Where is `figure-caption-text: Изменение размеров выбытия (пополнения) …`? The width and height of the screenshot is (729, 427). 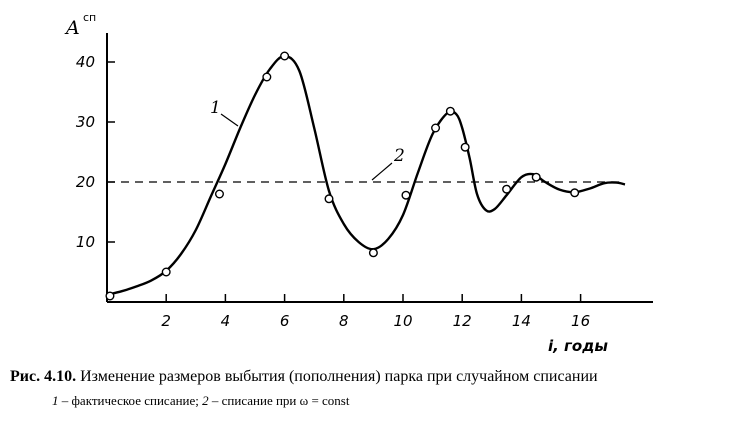
figure-caption-text: Изменение размеров выбытия (пополнения) … is located at coordinates (337, 376).